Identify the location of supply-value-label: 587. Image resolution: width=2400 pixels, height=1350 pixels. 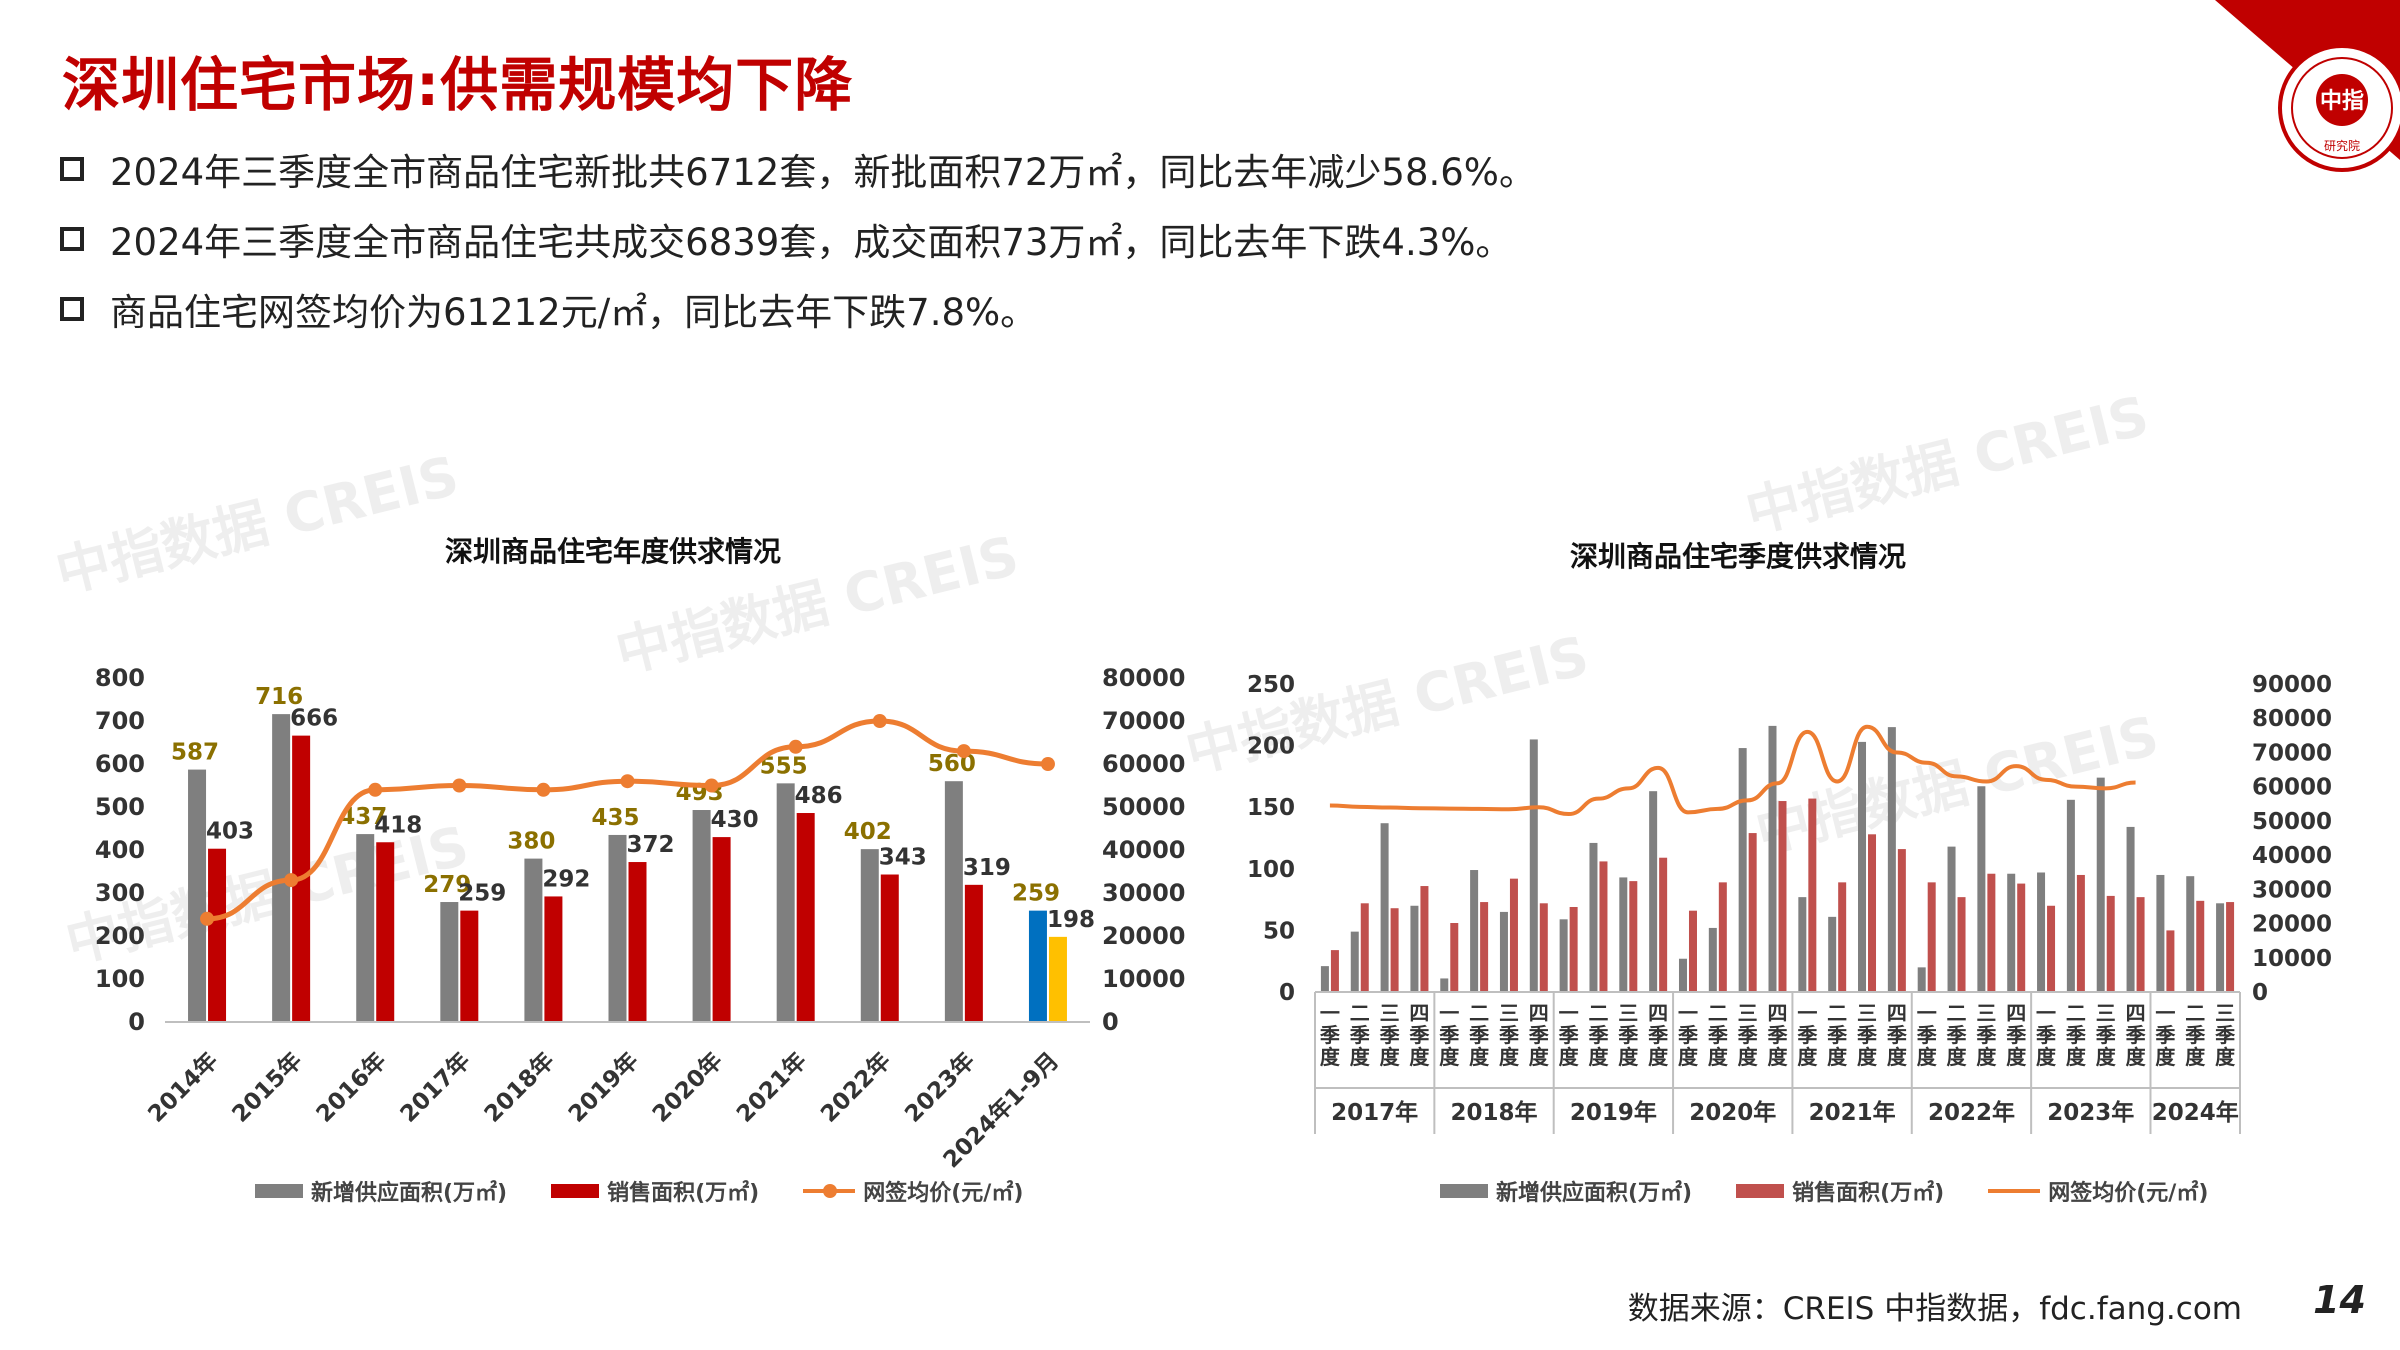
(195, 753).